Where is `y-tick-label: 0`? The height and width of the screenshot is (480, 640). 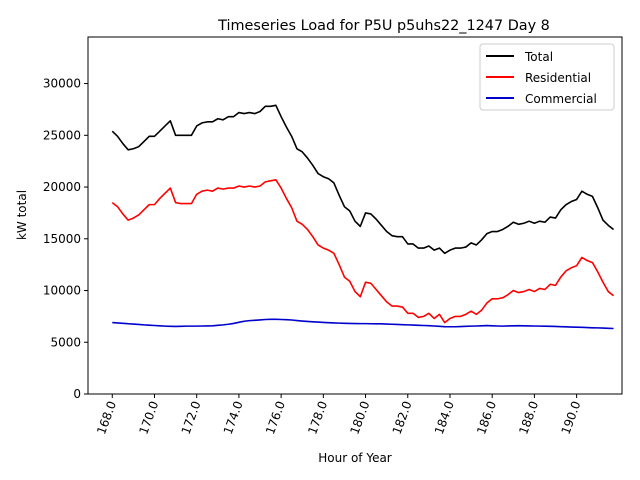
y-tick-label: 0 is located at coordinates (77, 394).